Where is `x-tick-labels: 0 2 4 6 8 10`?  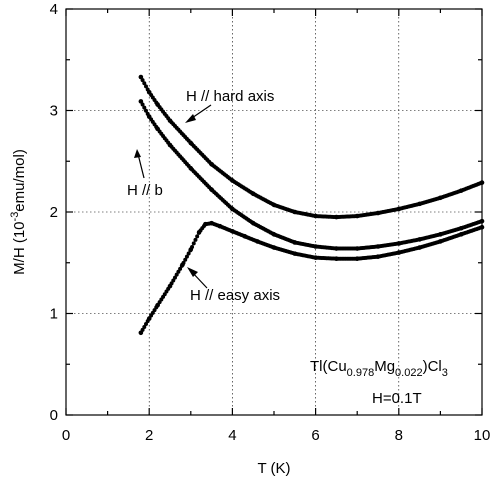
x-tick-labels: 0 2 4 6 8 10 is located at coordinates (276, 435).